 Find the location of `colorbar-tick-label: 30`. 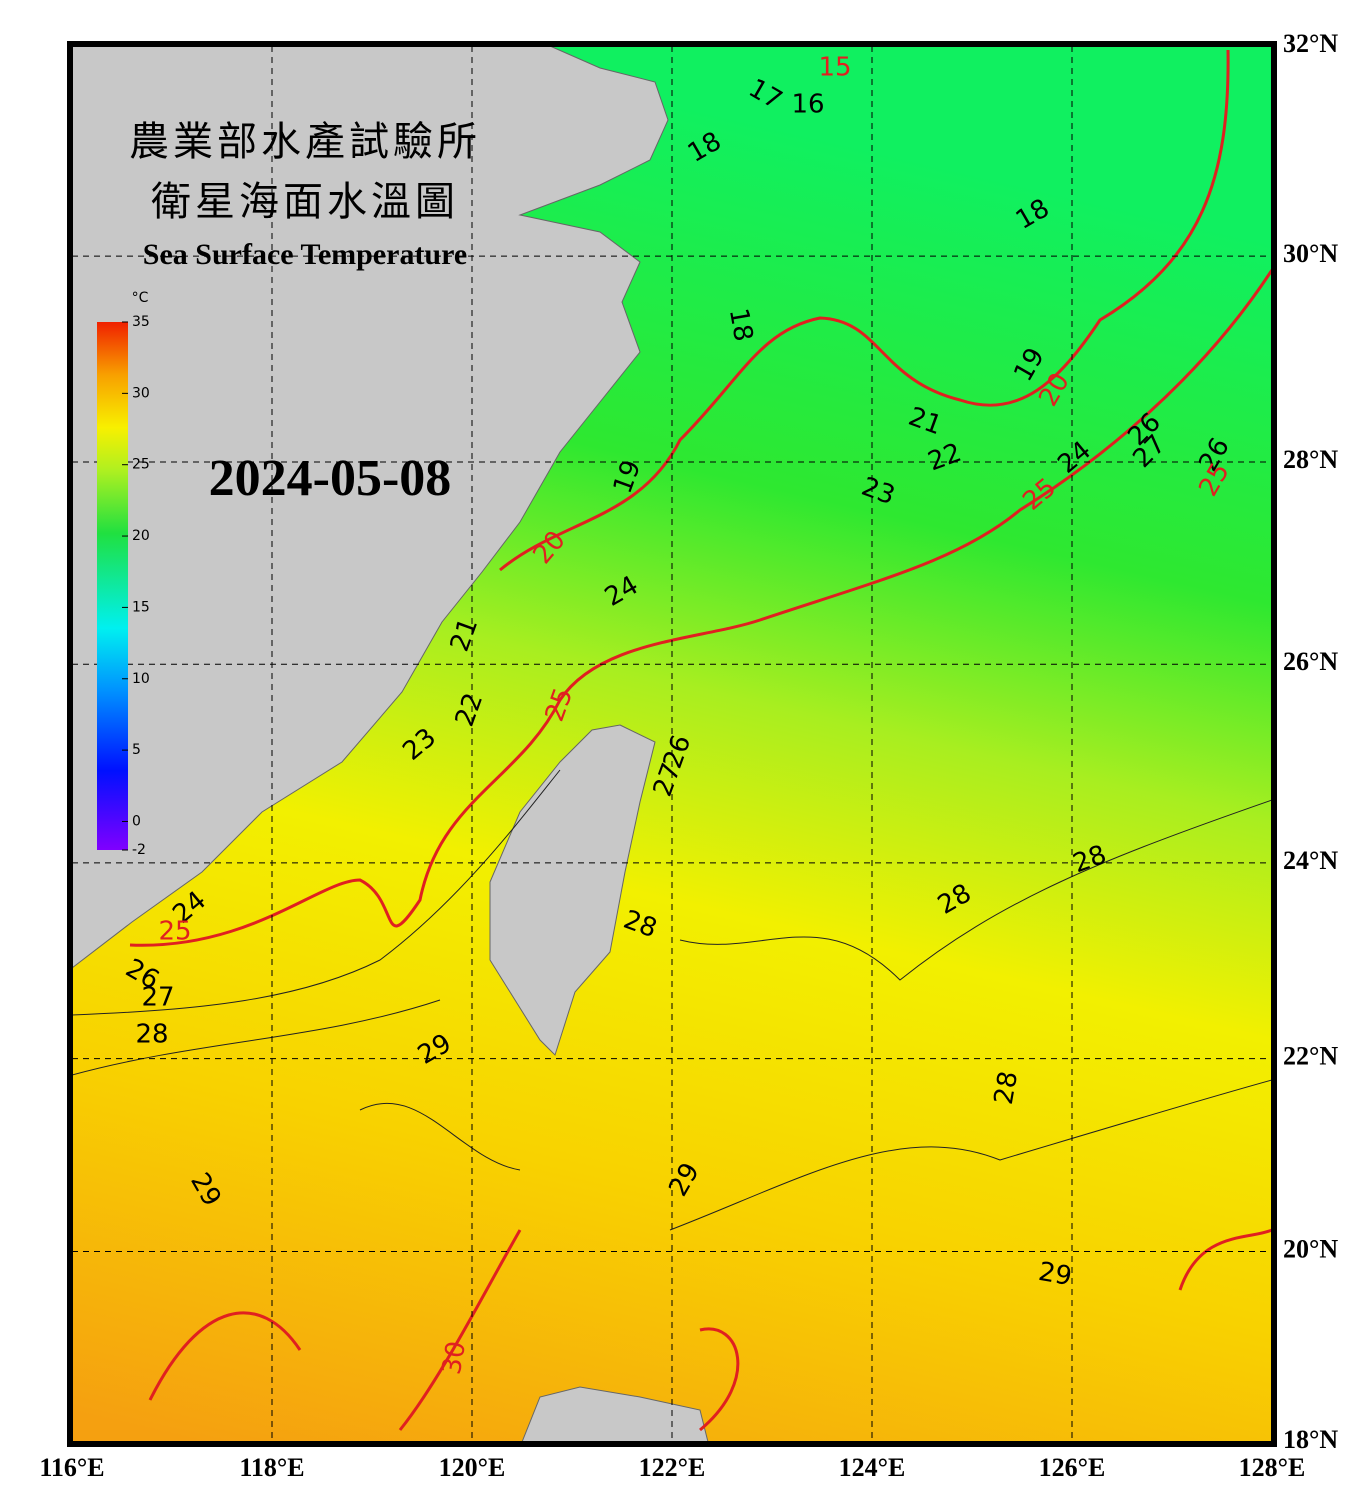

colorbar-tick-label: 30 is located at coordinates (141, 393).